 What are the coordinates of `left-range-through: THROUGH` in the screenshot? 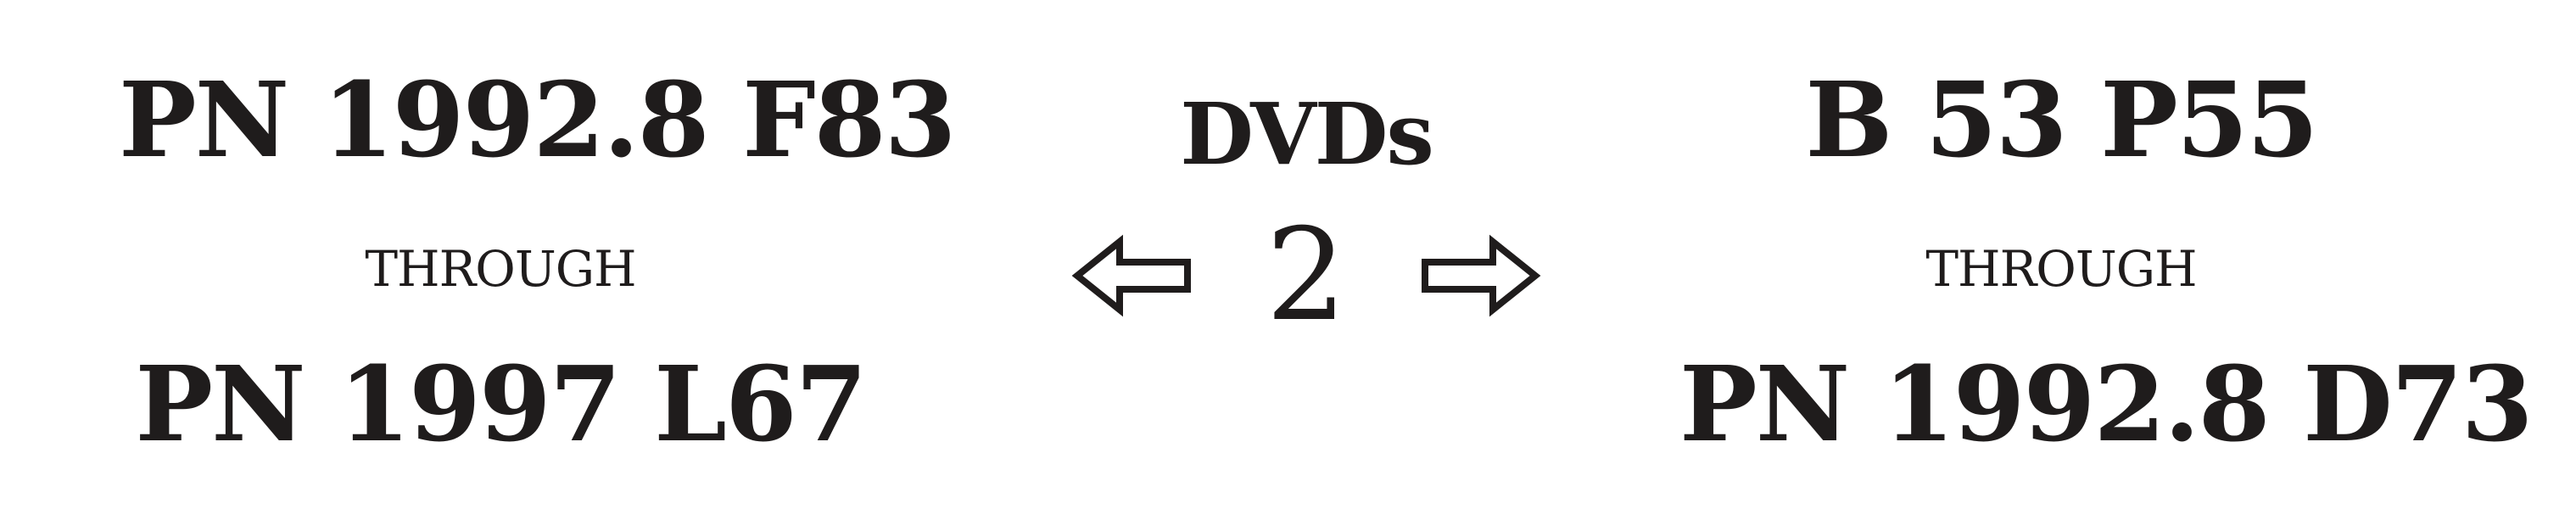 It's located at (500, 269).